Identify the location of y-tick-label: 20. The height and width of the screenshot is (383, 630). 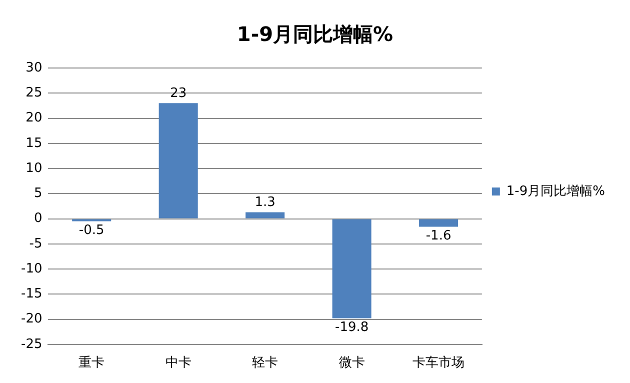
(34, 118).